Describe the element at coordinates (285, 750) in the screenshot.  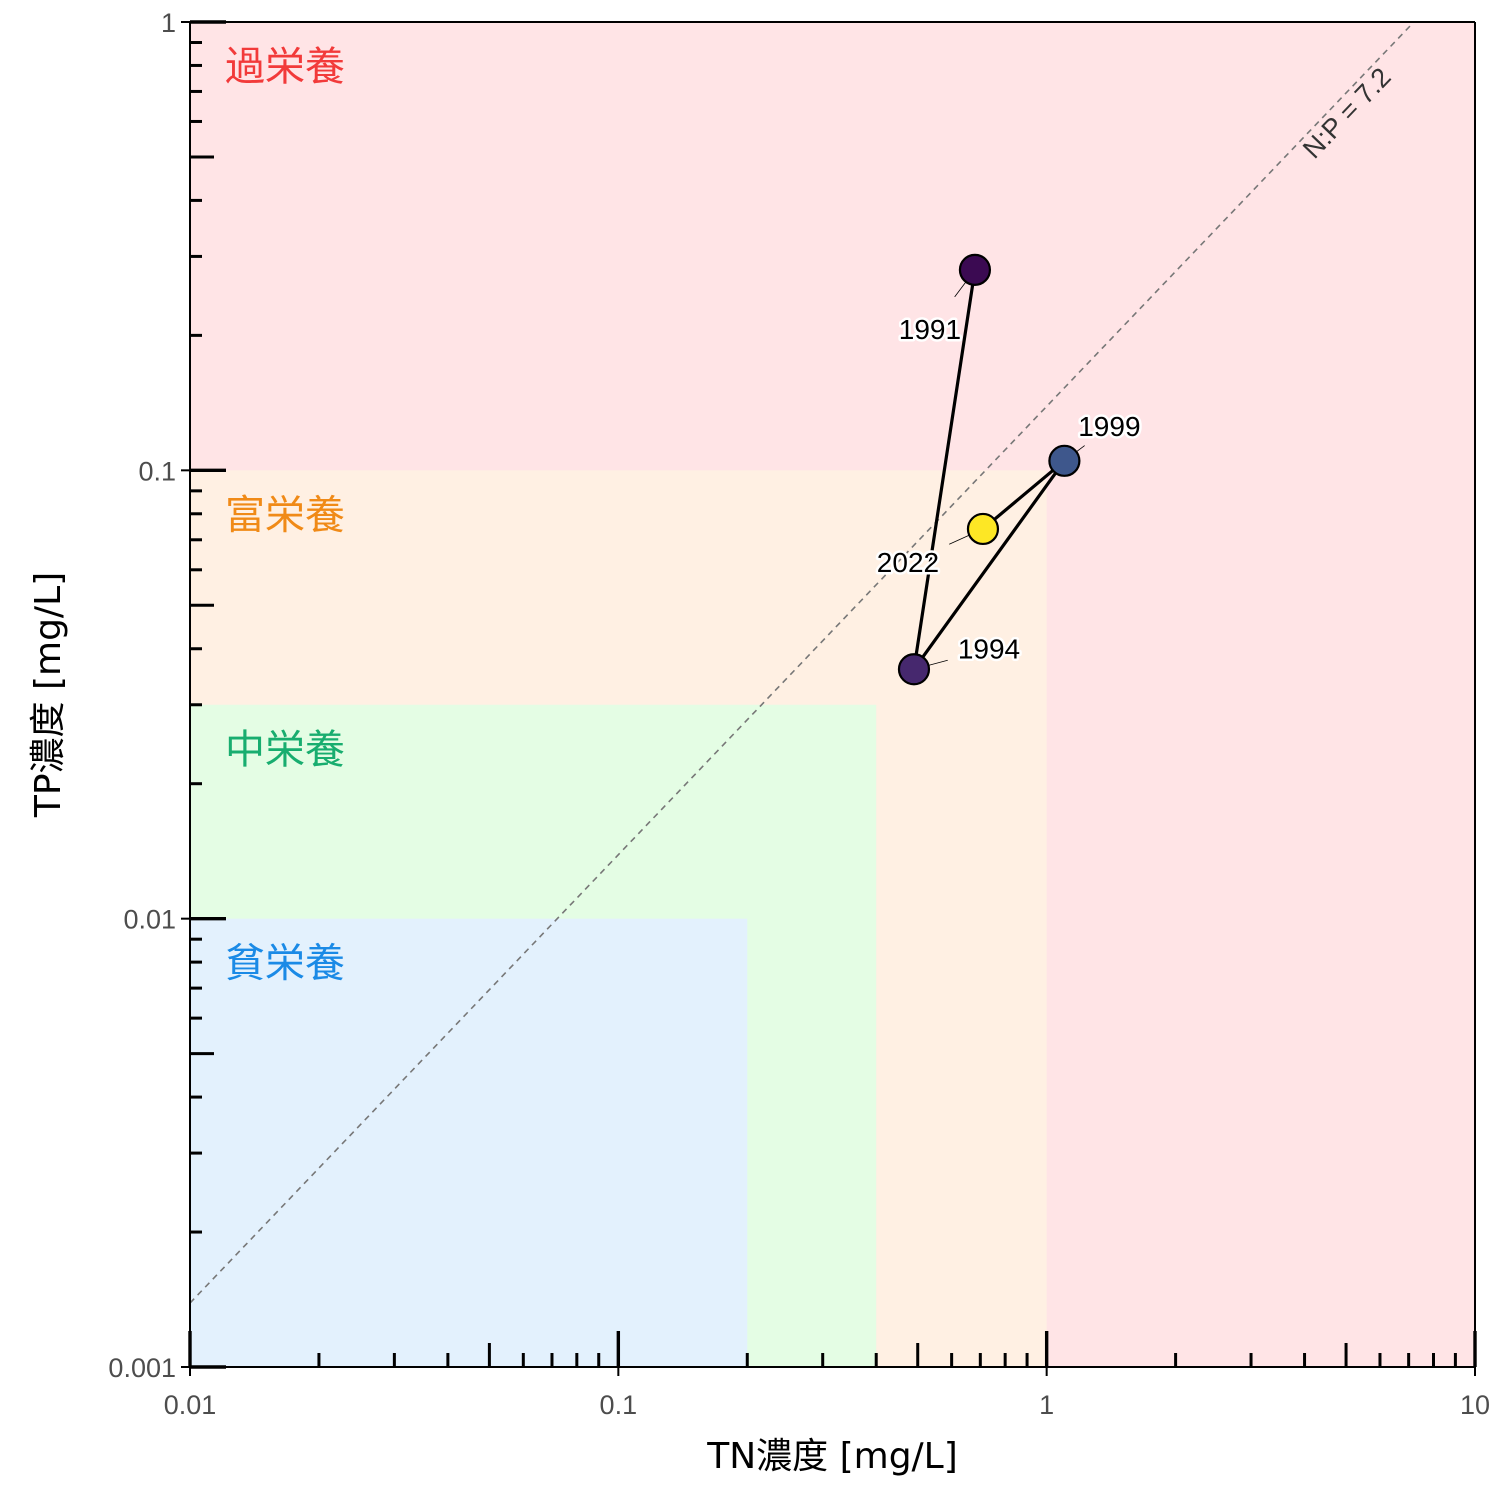
I see `zone-label-2: 中栄養` at that location.